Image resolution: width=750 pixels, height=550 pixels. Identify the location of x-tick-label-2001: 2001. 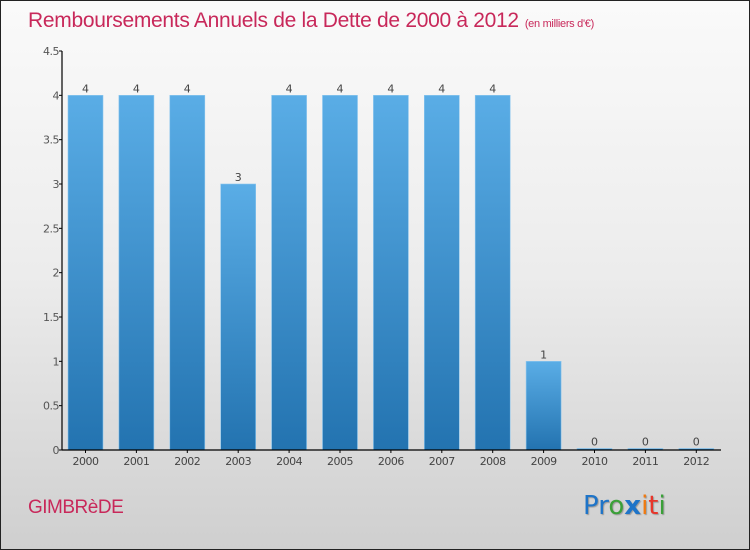
(136, 461).